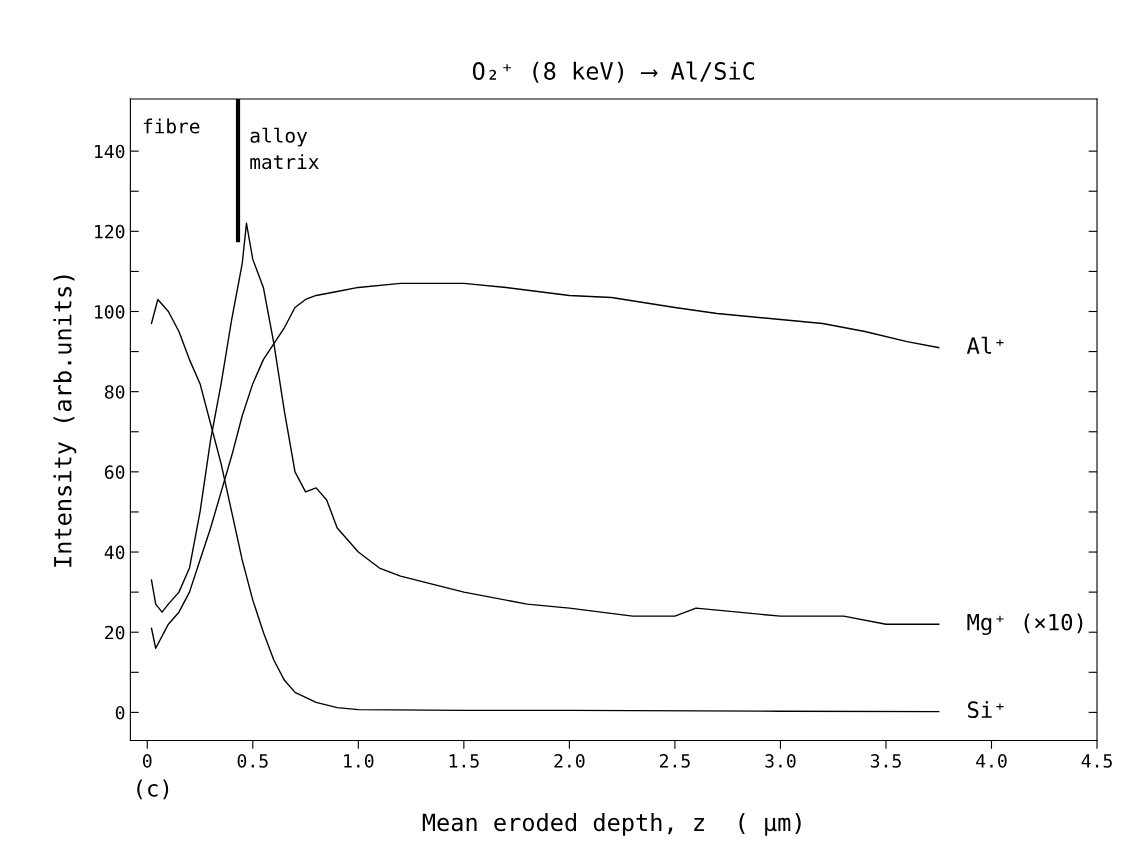  I want to click on y-tick-label: 80, so click(114, 392).